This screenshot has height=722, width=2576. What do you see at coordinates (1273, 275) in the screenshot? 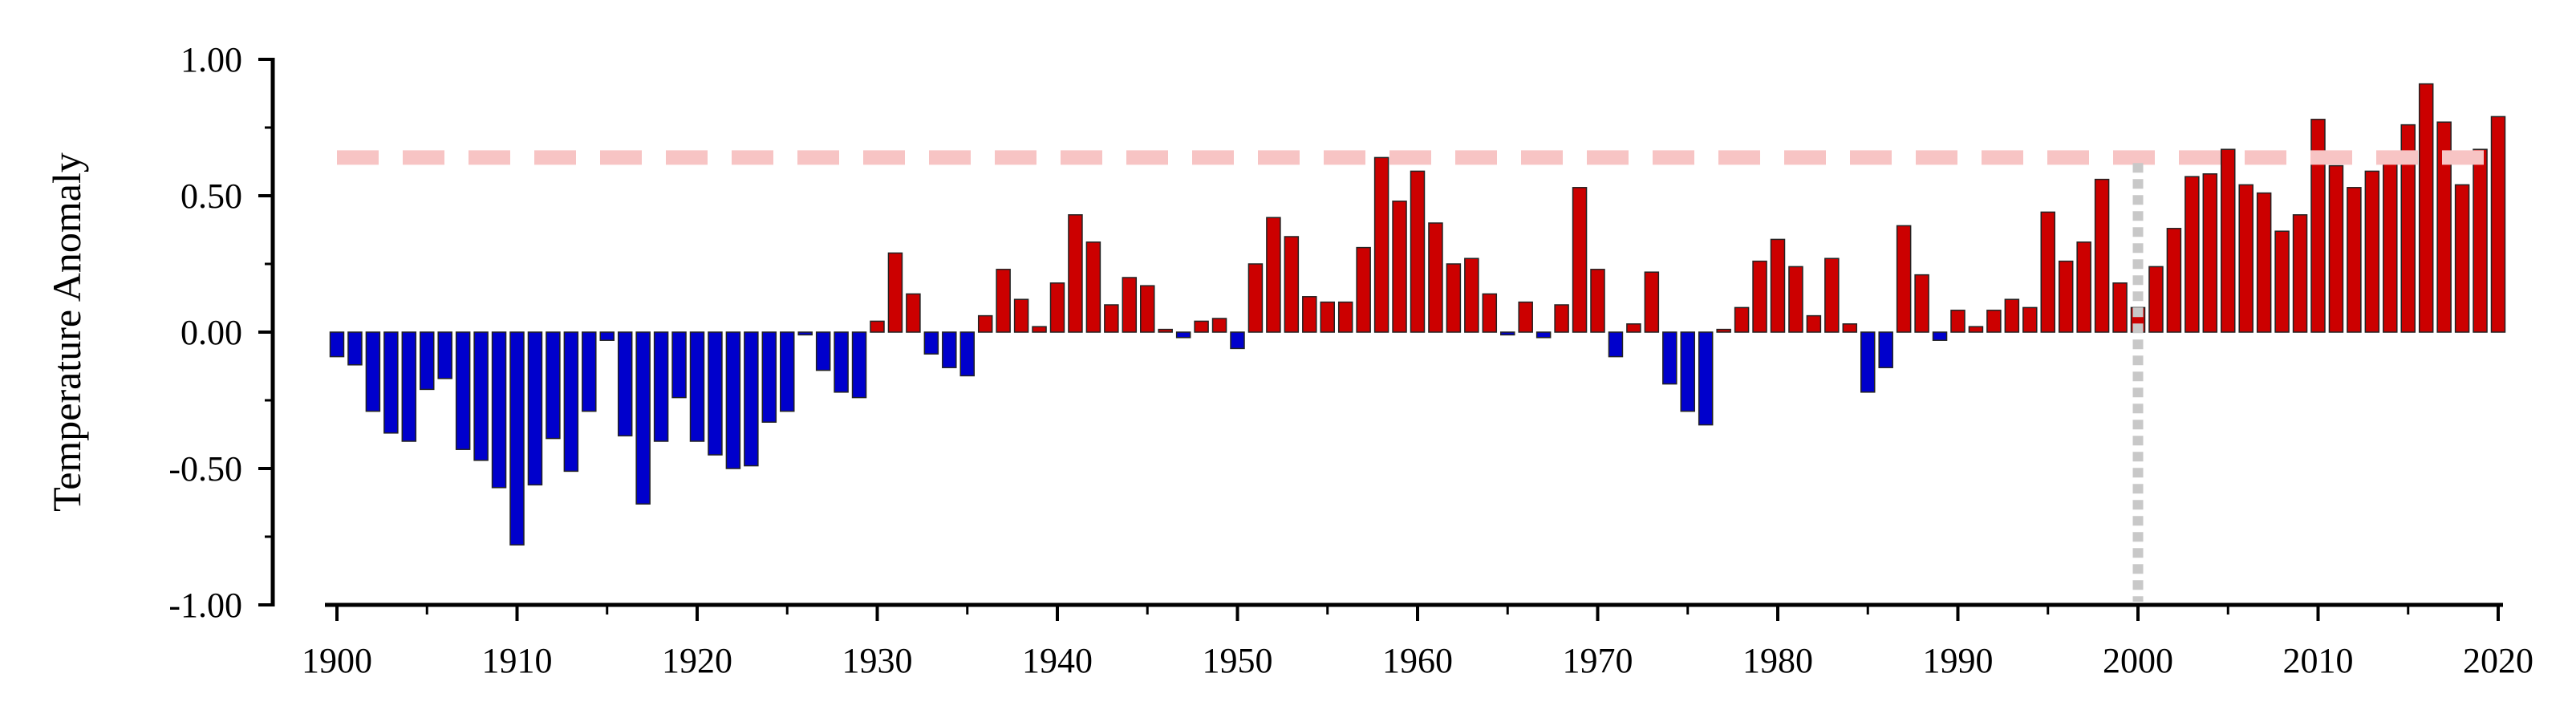
I see `bar-1952` at bounding box center [1273, 275].